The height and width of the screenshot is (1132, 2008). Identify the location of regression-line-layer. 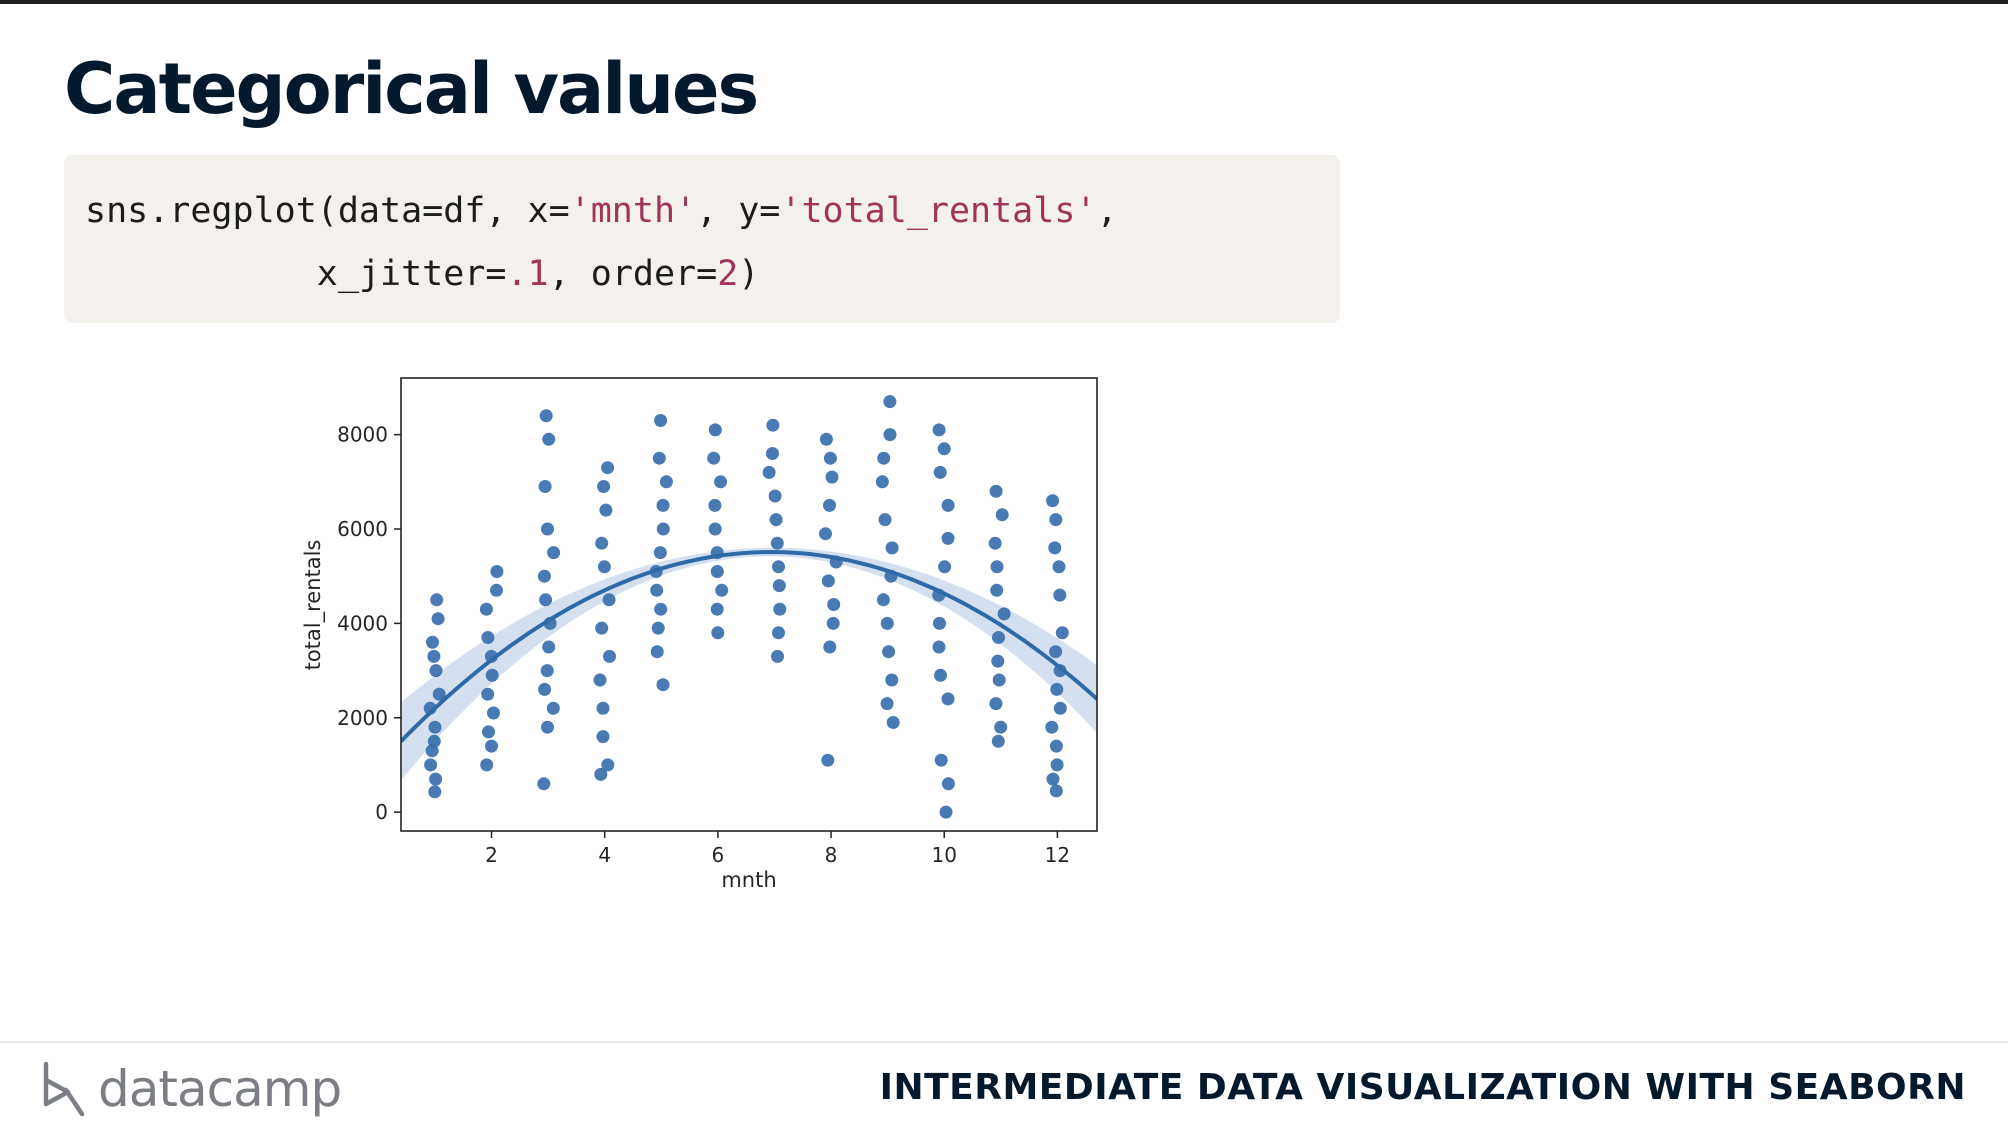
(749, 646).